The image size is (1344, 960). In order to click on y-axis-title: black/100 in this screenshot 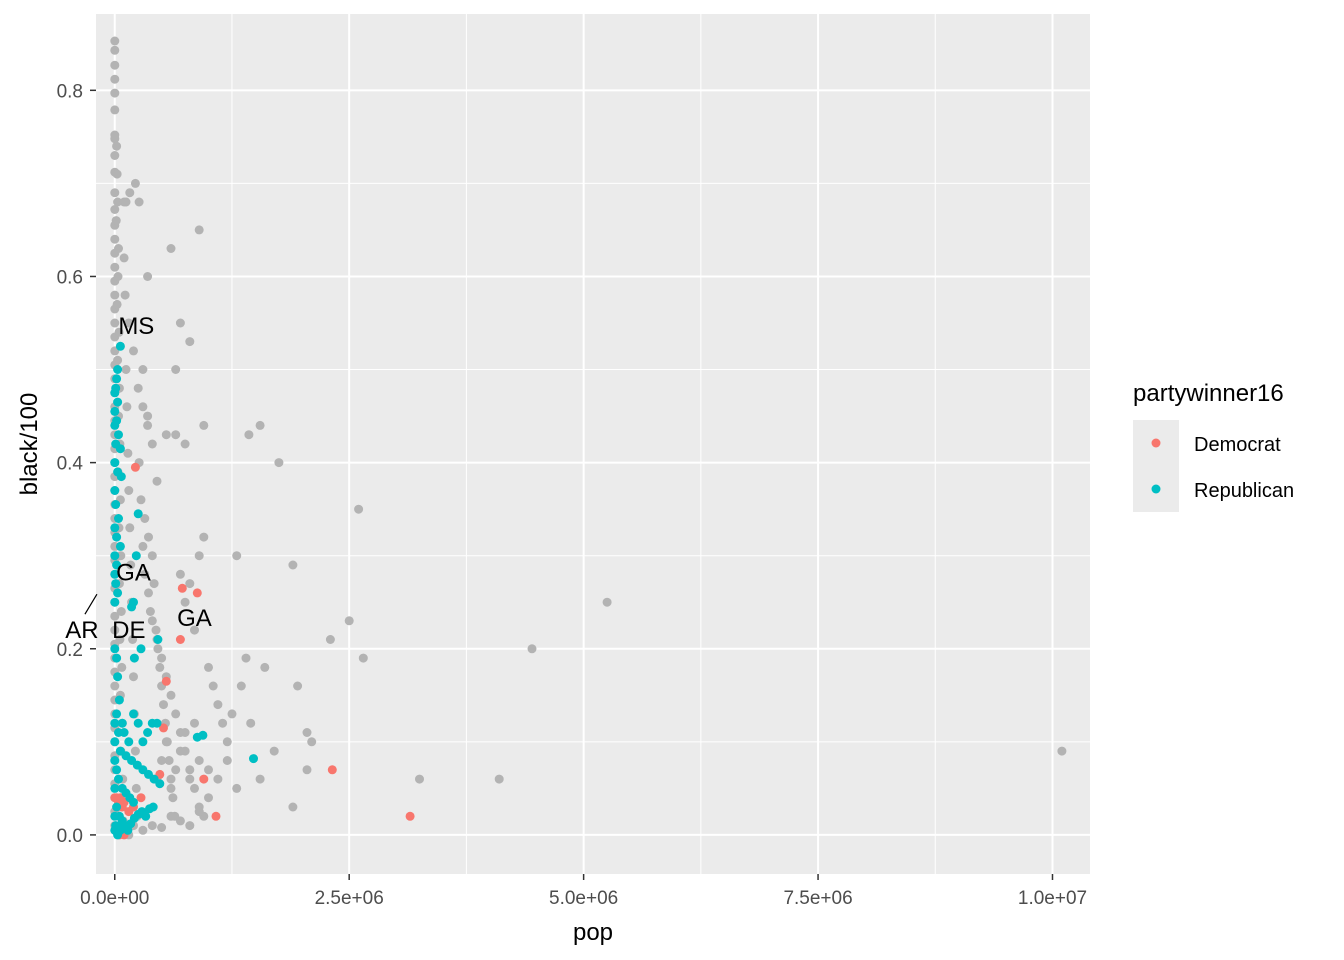, I will do `click(29, 444)`.